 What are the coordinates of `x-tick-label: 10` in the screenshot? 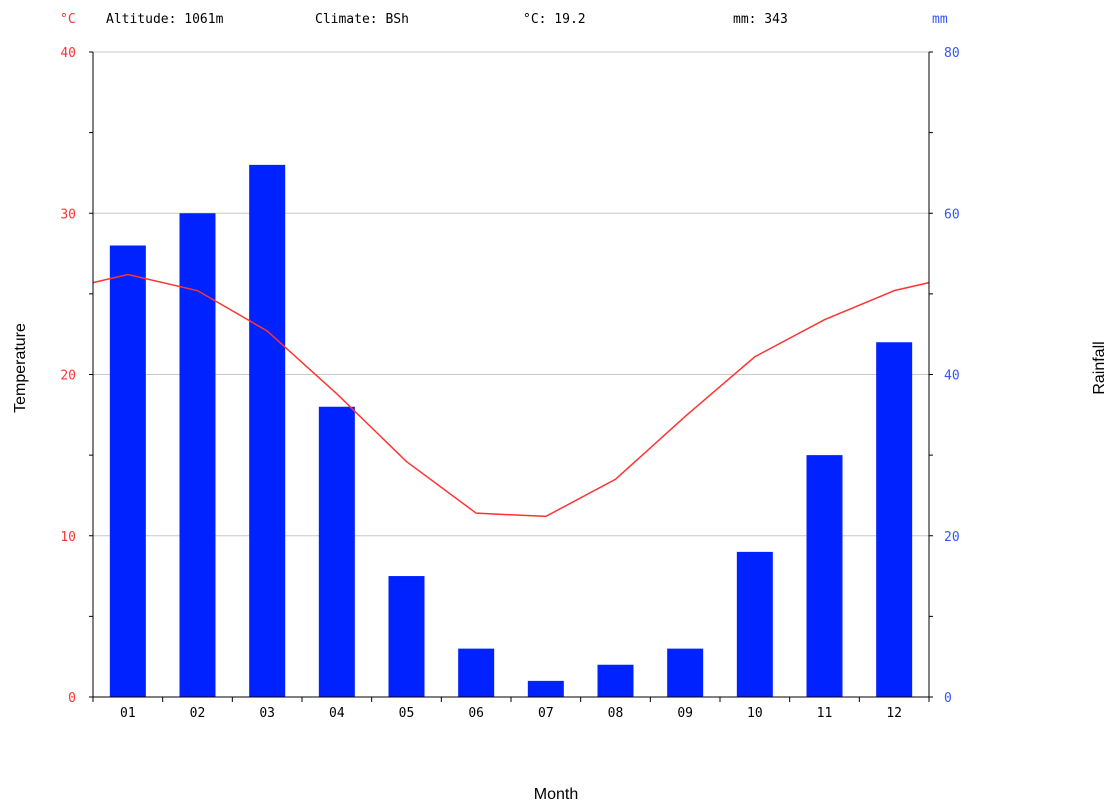 It's located at (755, 713).